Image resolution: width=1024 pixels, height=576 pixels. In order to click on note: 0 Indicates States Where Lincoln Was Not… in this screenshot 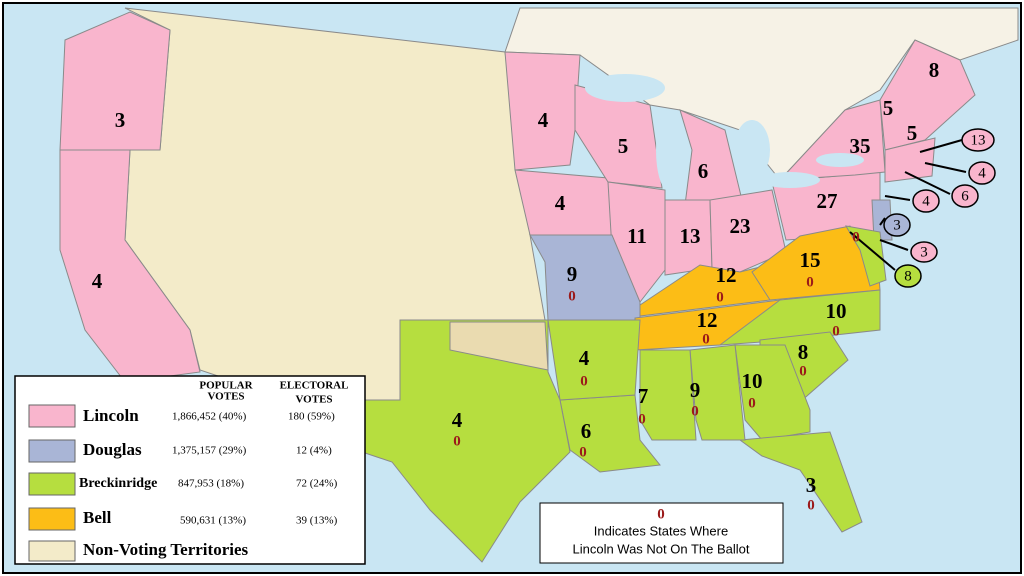, I will do `click(661, 533)`.